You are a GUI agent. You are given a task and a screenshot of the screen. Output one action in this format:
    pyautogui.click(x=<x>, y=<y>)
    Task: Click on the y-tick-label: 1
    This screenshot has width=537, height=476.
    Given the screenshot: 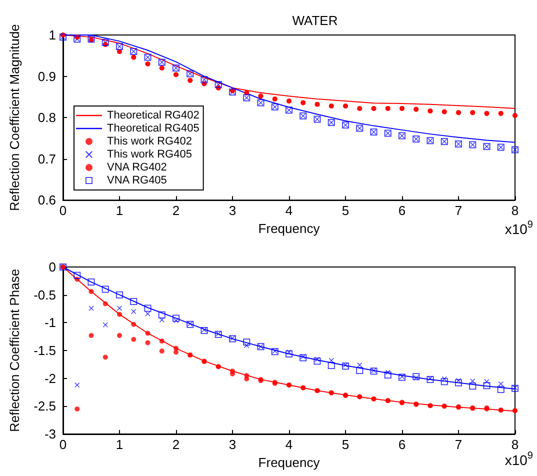 What is the action you would take?
    pyautogui.click(x=52, y=35)
    